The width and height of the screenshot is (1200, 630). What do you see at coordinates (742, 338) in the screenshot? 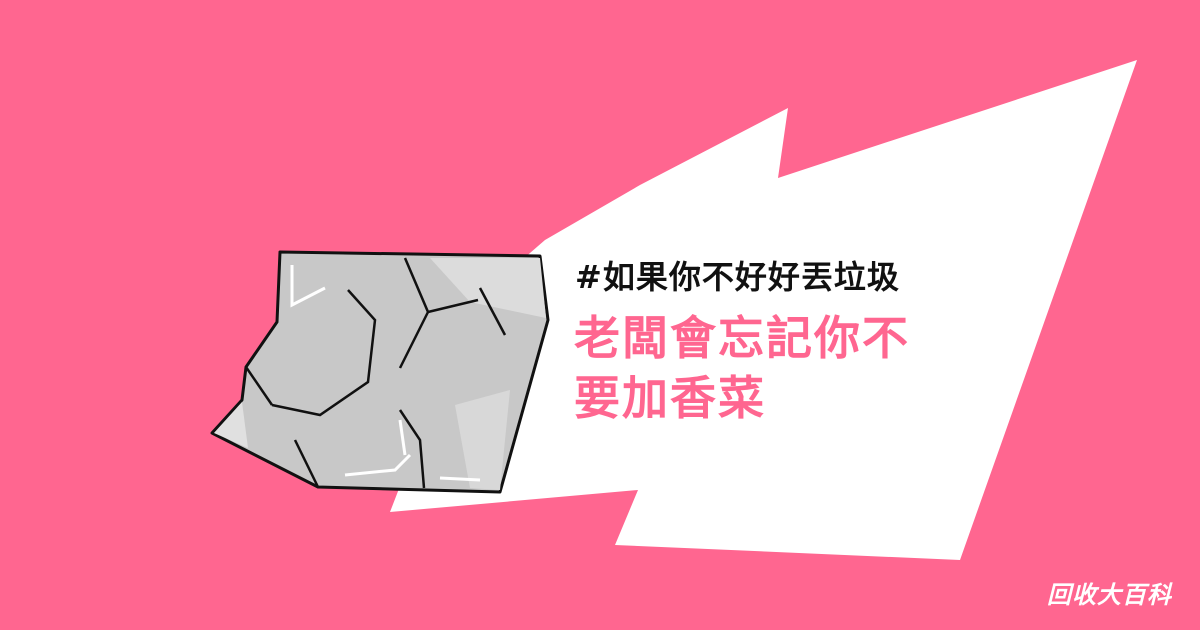
I see `headline-line-1: 老闆會忘記你不` at bounding box center [742, 338].